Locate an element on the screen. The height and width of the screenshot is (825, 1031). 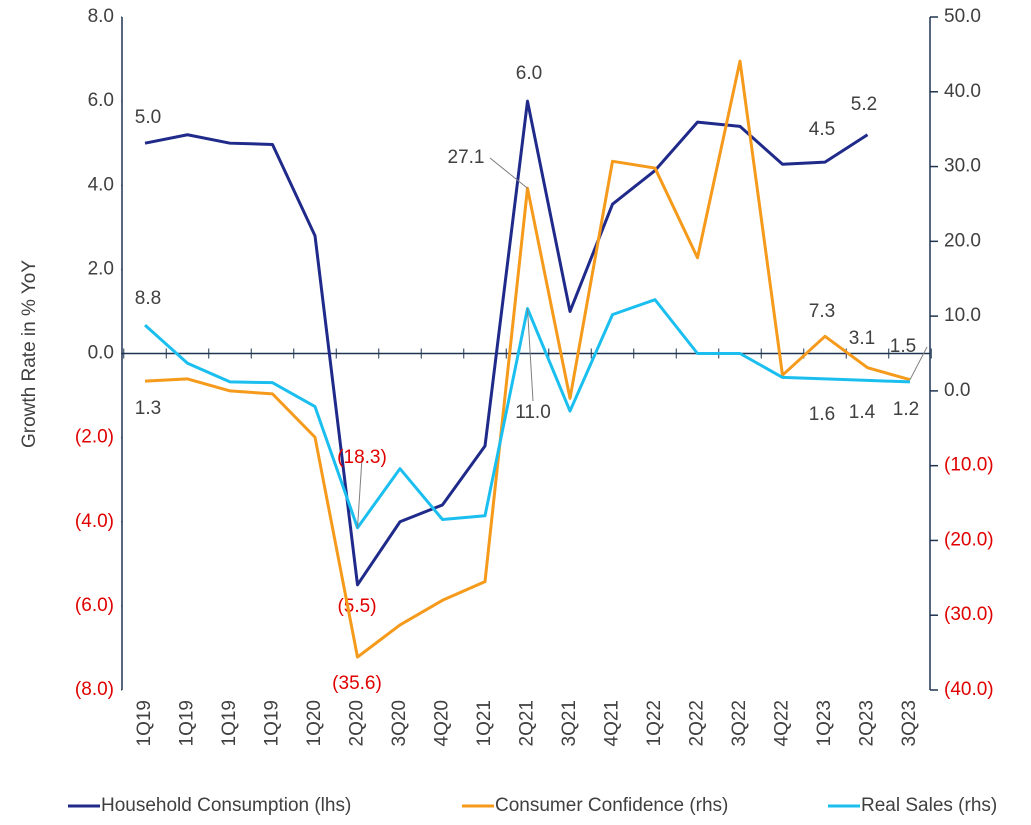
x-tick-label: 2Q21 is located at coordinates (527, 723).